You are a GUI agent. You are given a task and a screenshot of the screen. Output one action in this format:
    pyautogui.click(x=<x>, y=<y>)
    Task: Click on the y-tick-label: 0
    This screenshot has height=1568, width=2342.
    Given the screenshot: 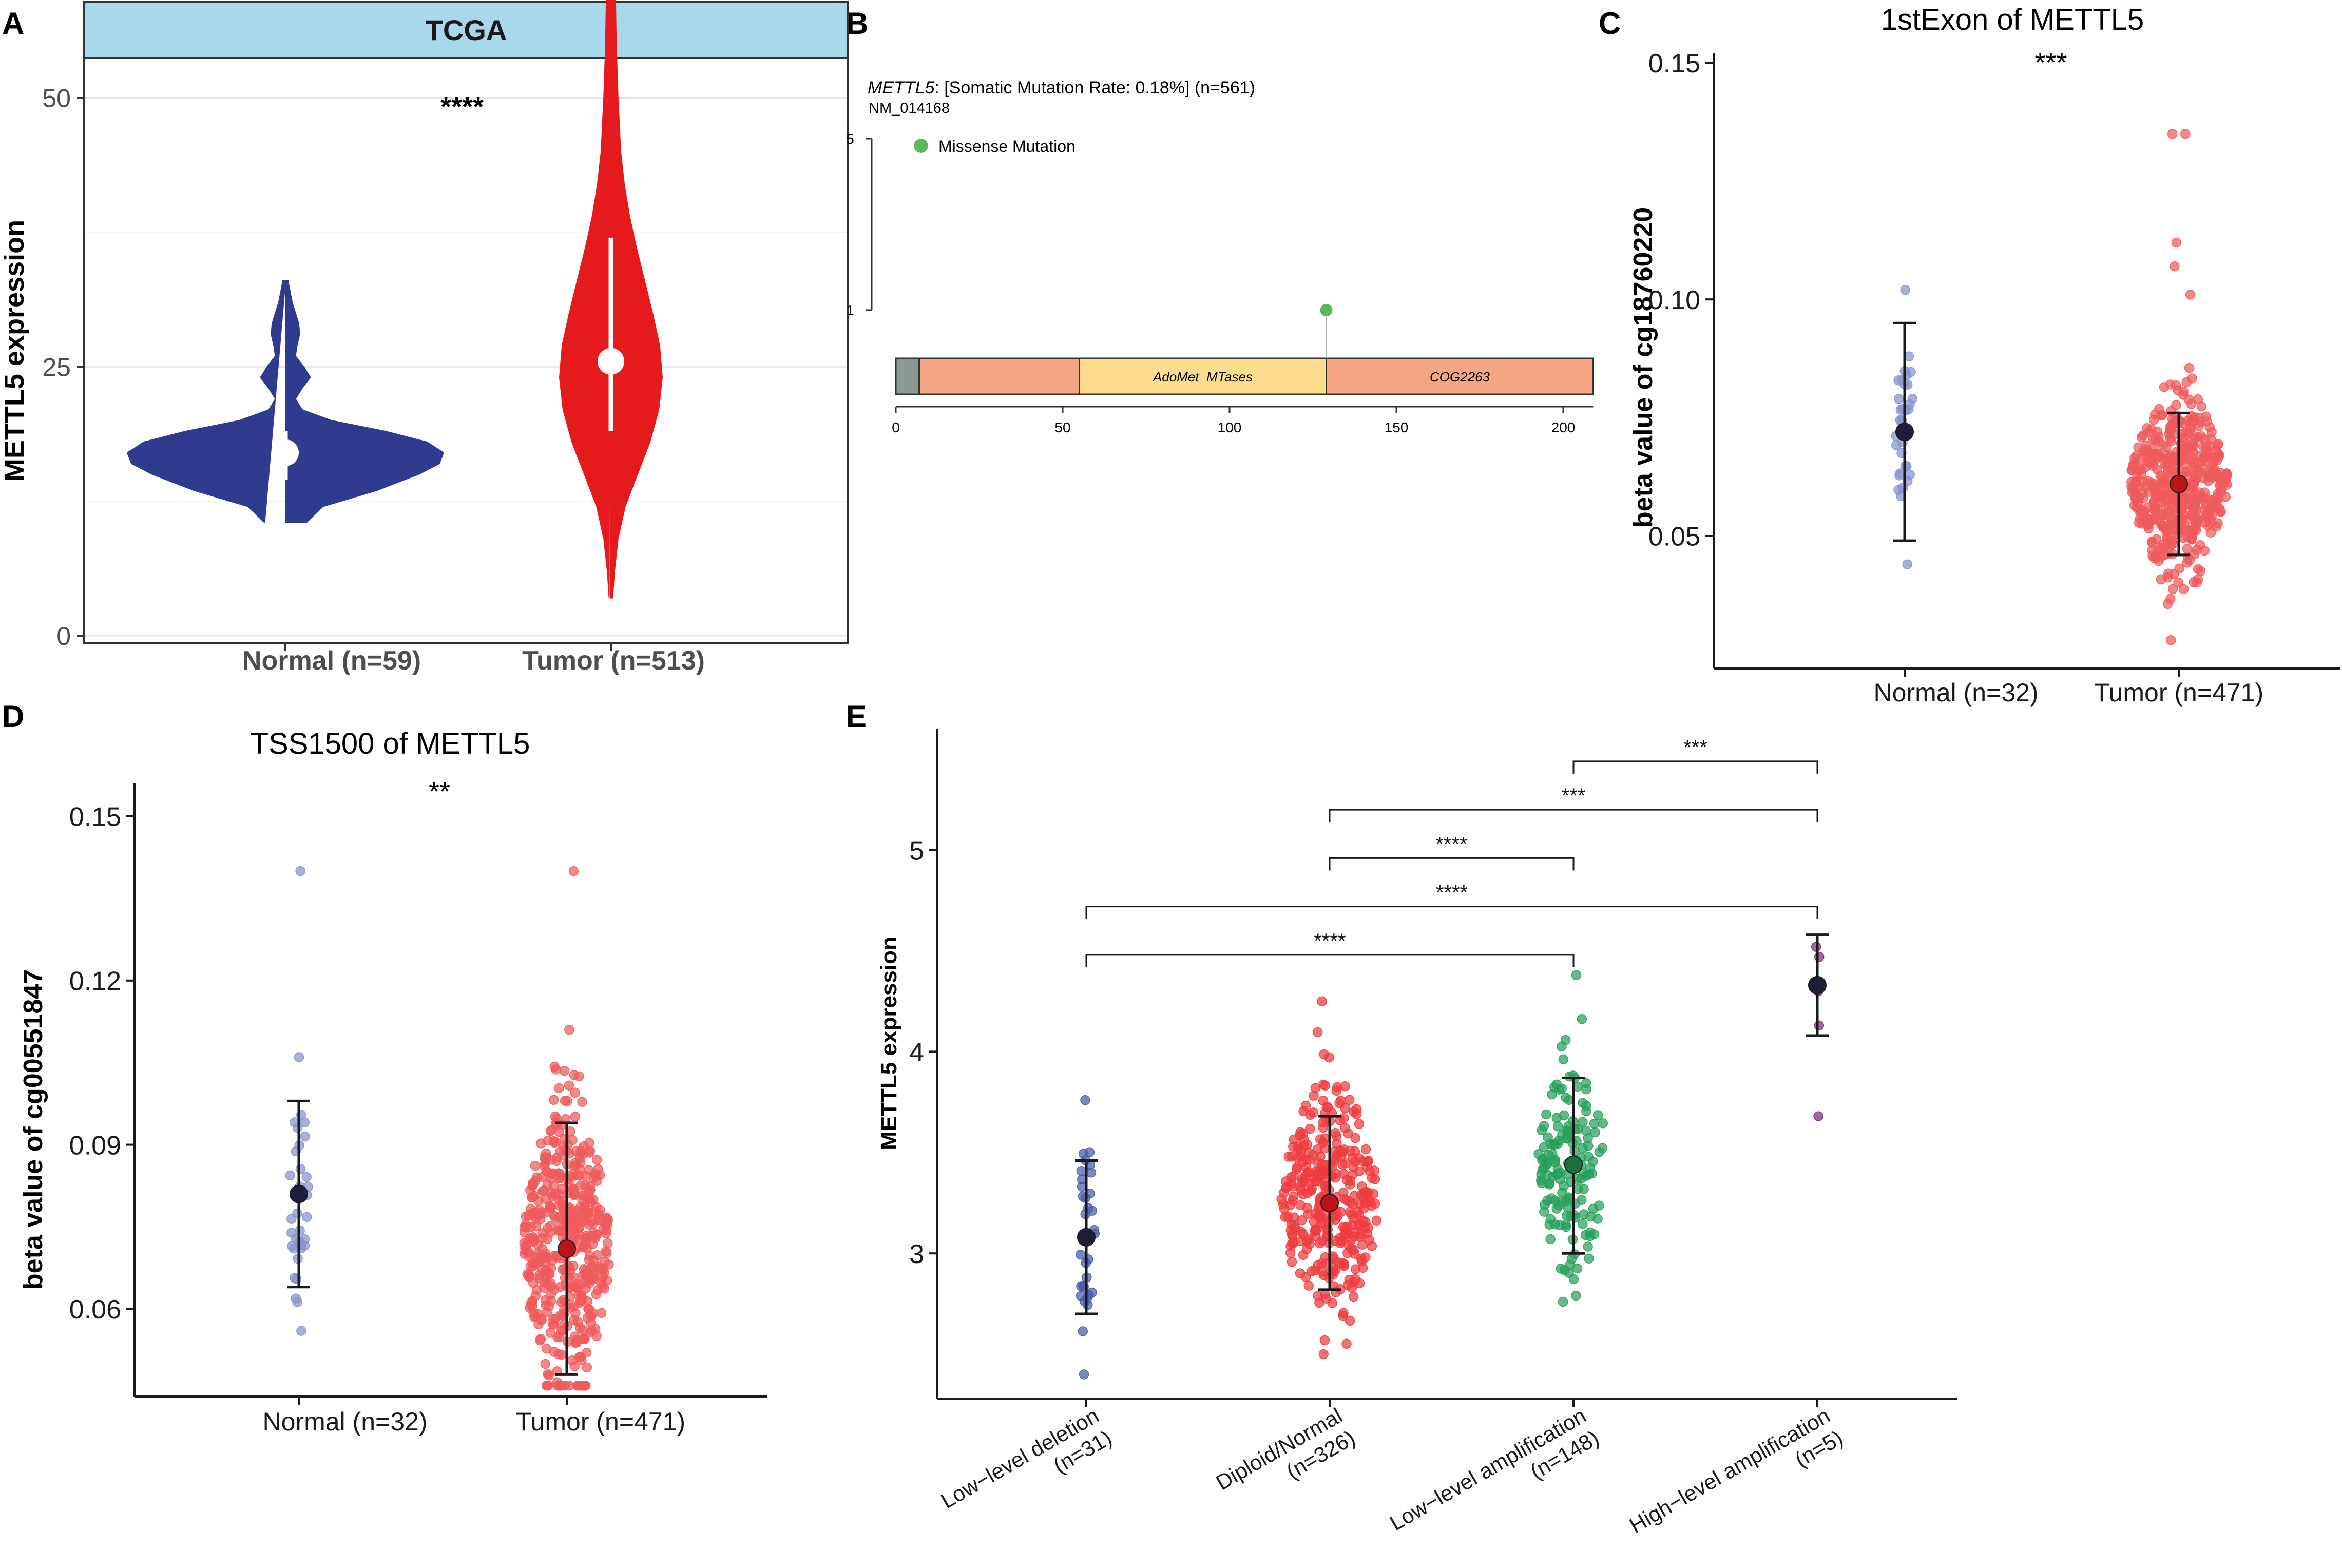 What is the action you would take?
    pyautogui.click(x=63, y=636)
    